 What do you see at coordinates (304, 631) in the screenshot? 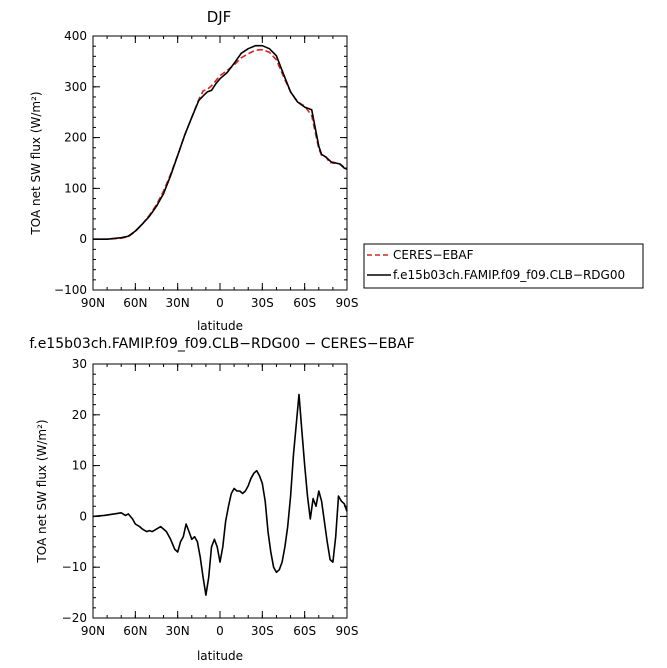
I see `bottom-x-tick-label: 60S` at bounding box center [304, 631].